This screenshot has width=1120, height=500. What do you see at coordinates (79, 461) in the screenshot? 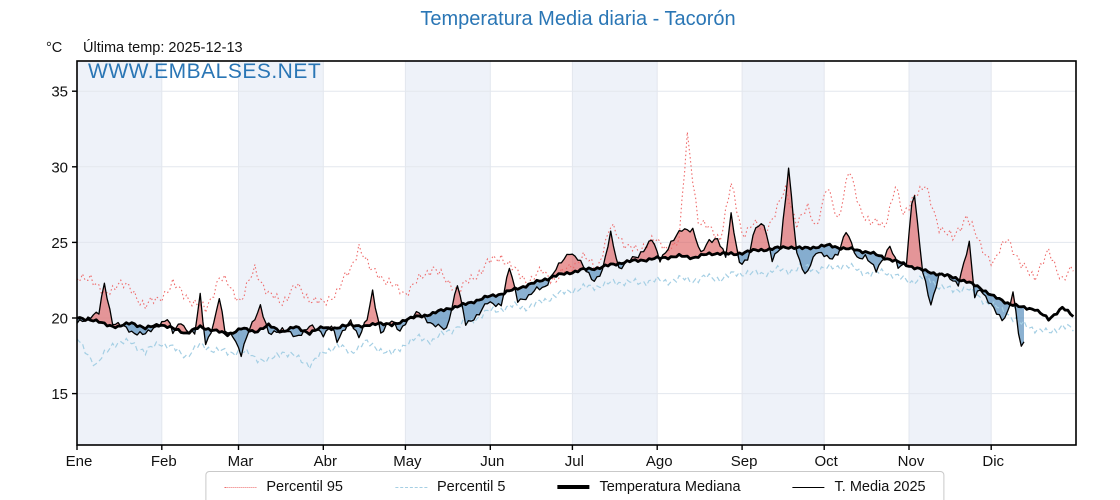
I see `svg-text: Ene` at bounding box center [79, 461].